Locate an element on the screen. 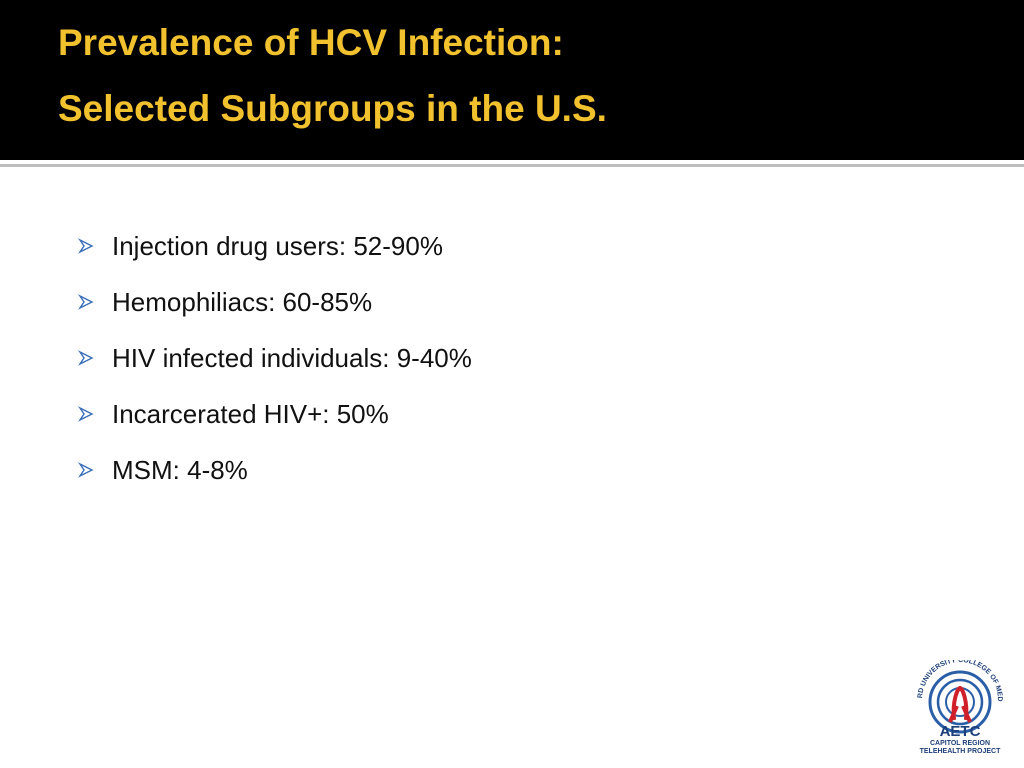  title-line: Selected Subgroups in the U.S. is located at coordinates (332, 108).